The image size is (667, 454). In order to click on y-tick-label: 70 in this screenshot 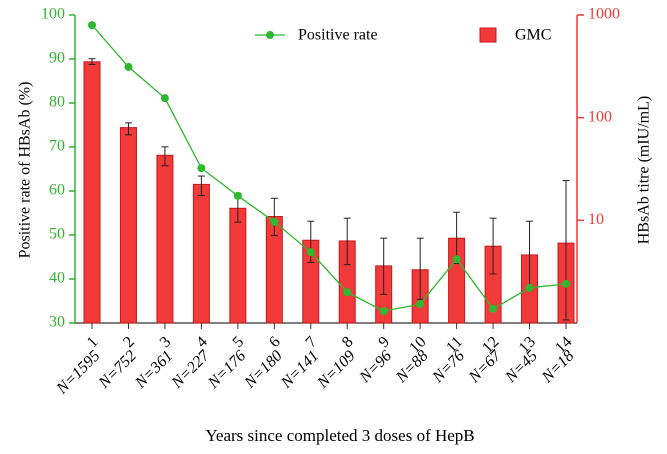, I will do `click(57, 146)`.